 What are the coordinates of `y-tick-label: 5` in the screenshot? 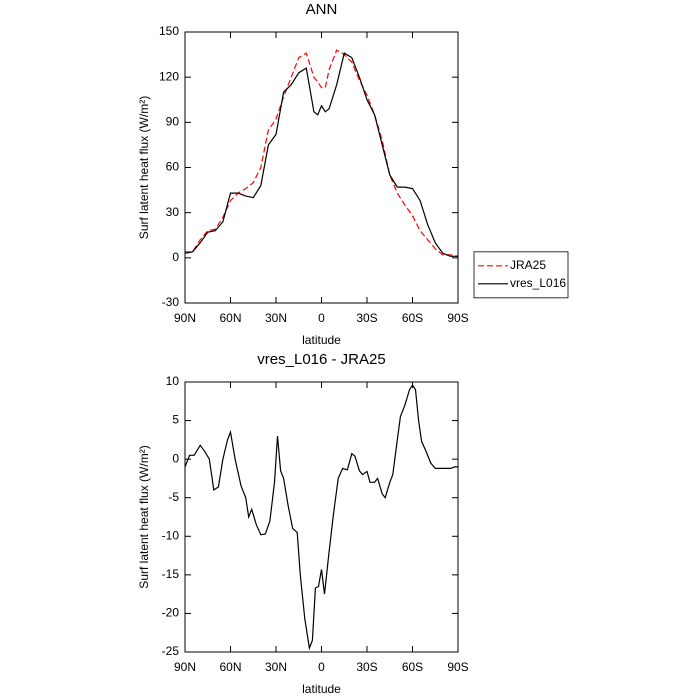 It's located at (175, 420).